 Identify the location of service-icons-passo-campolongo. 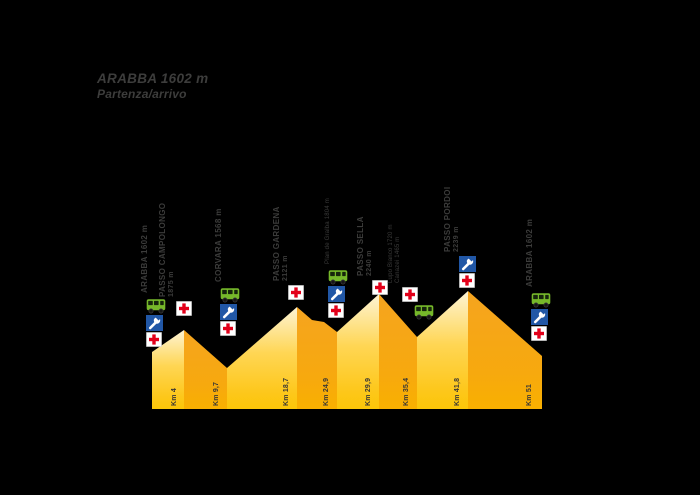
(184, 308).